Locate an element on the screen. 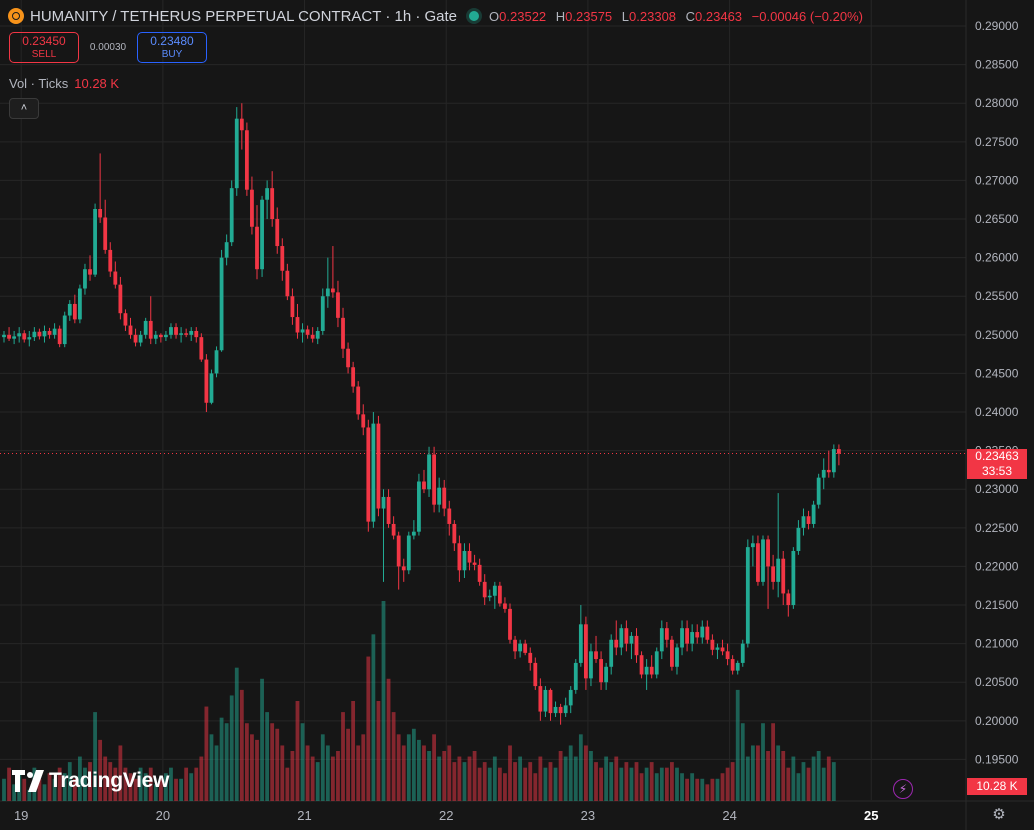 This screenshot has height=830, width=1034. volume-legend-label: Vol · Ticks is located at coordinates (39, 83).